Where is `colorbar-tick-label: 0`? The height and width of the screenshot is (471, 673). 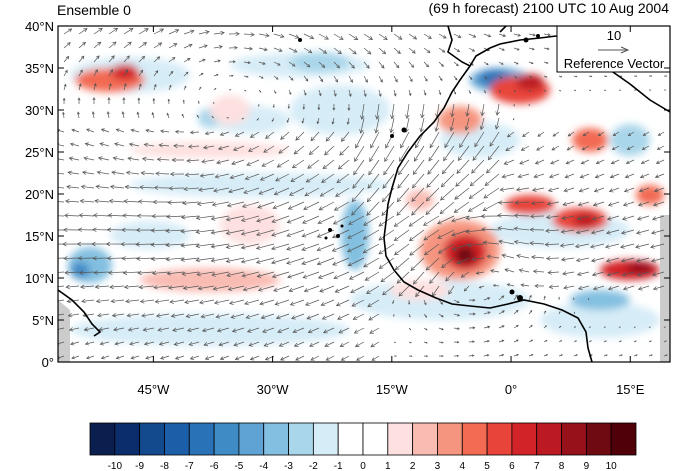
colorbar-tick-label: 0 is located at coordinates (363, 466).